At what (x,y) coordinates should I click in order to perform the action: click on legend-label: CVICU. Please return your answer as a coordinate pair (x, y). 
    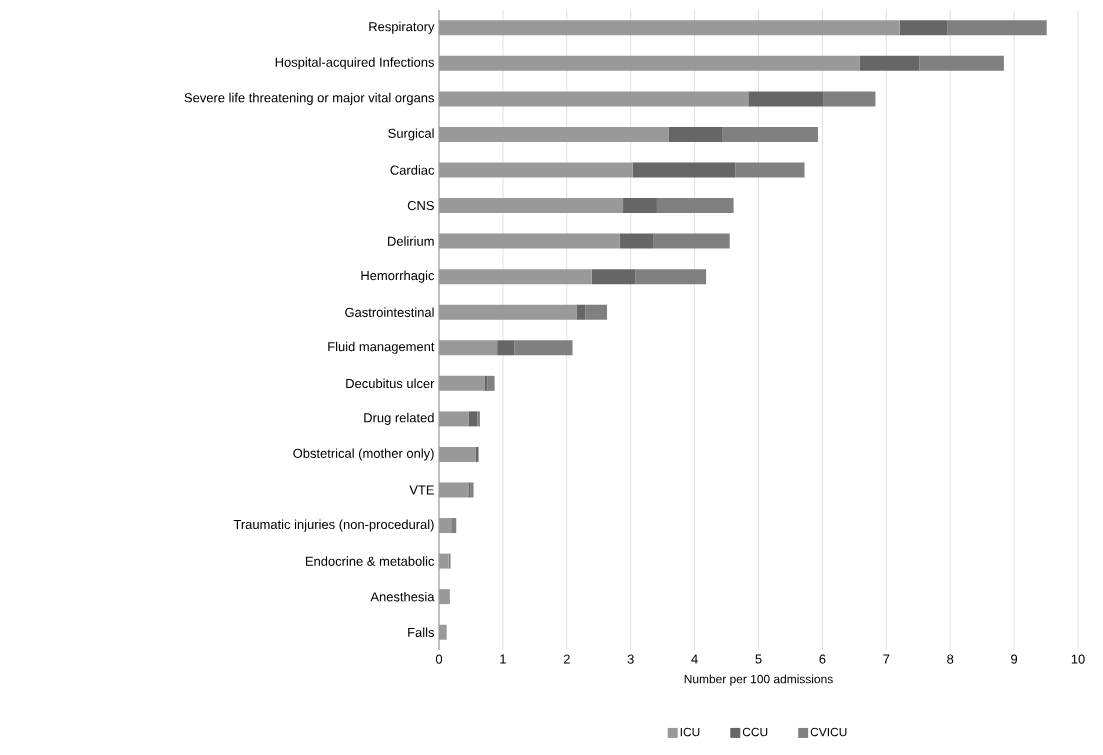
    Looking at the image, I should click on (828, 732).